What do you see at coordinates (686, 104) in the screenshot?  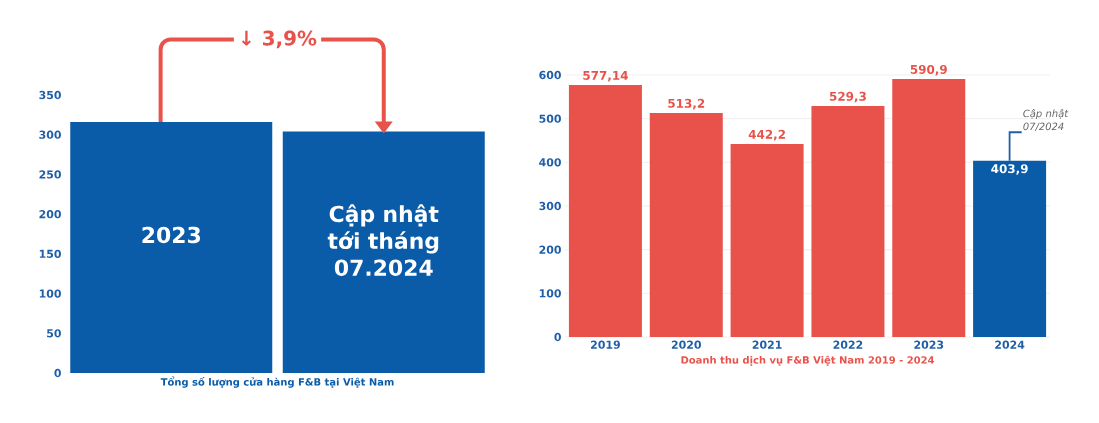 I see `data-label: 513,2` at bounding box center [686, 104].